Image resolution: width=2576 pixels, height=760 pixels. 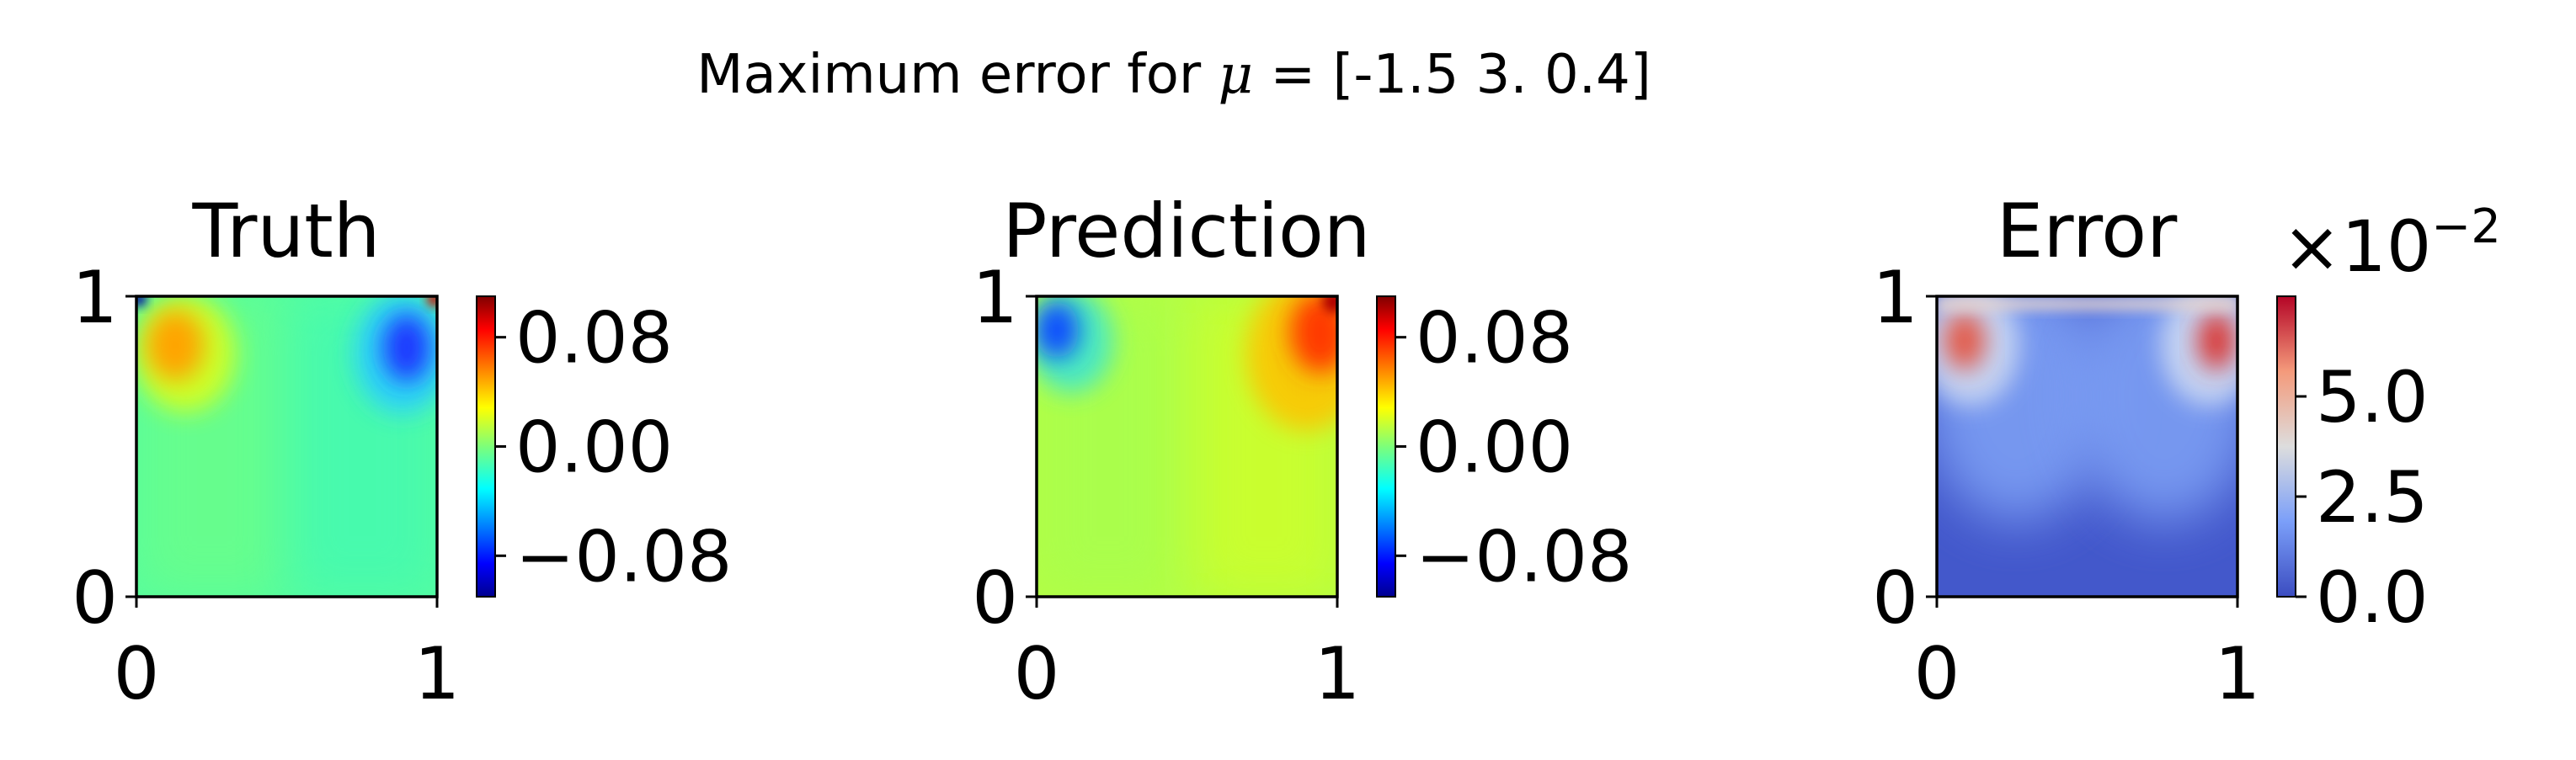 I want to click on colorbar: 0.0 2.5 5.0 ×10⁻², so click(x=2388, y=419).